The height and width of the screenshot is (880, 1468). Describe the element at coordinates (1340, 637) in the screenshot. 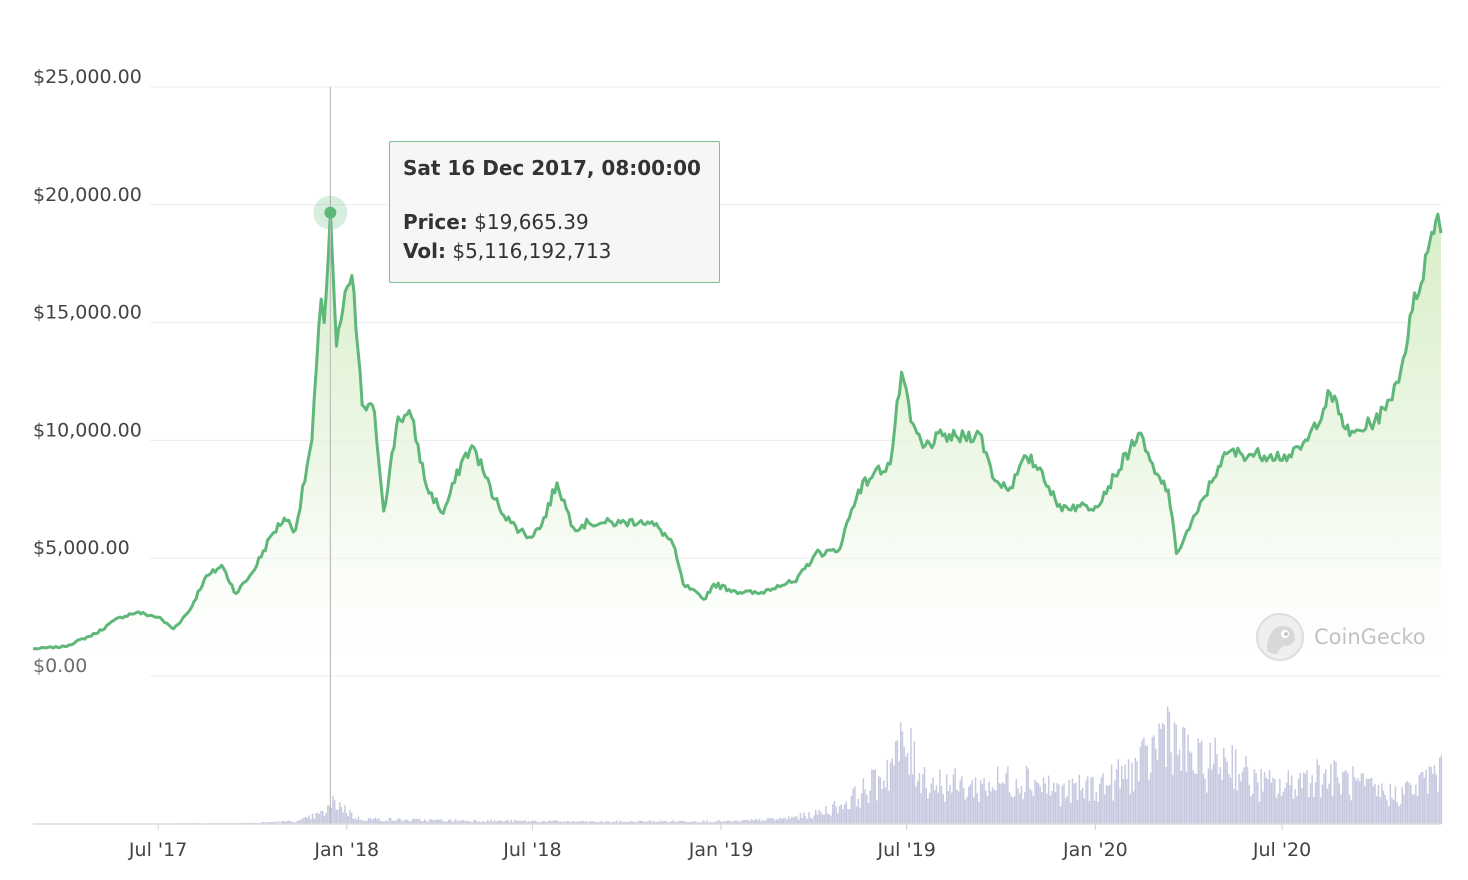

I see `coingecko-watermark: CoinGecko` at that location.